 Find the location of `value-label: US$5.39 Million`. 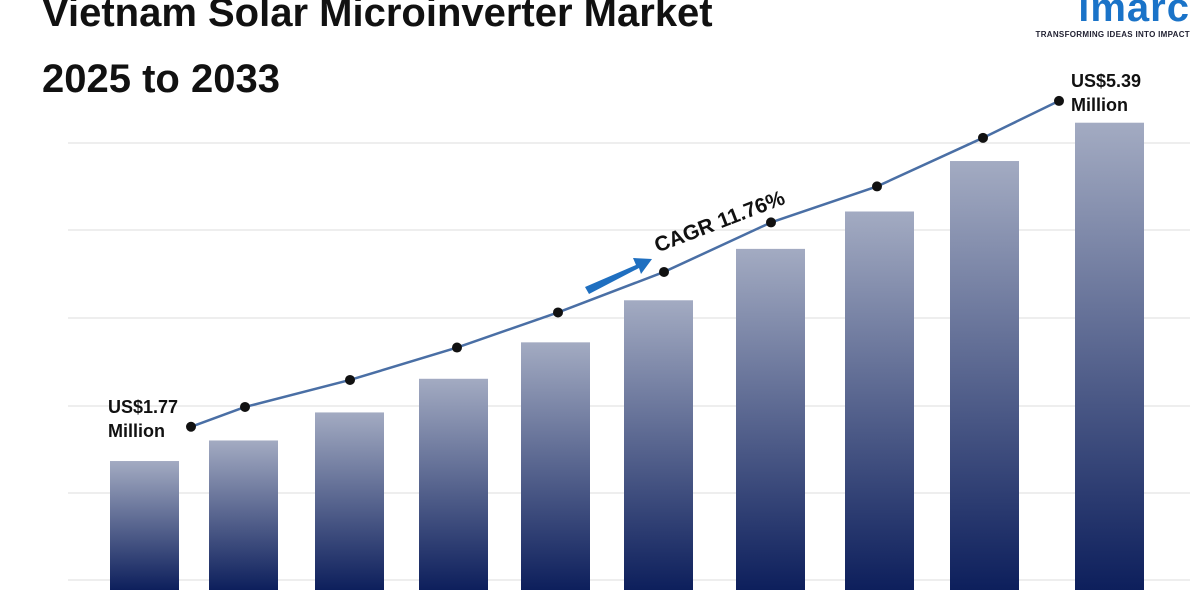

value-label: US$5.39 Million is located at coordinates (1106, 92).